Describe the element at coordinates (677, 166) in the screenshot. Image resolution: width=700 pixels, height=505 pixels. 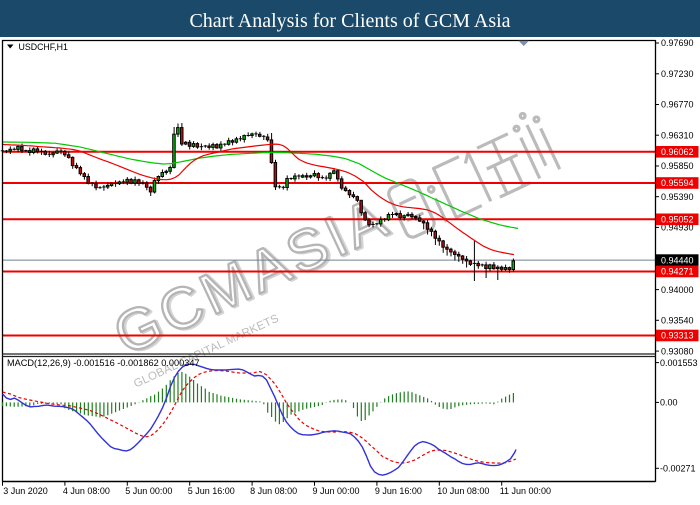
I see `svg-text: 0.95850` at that location.